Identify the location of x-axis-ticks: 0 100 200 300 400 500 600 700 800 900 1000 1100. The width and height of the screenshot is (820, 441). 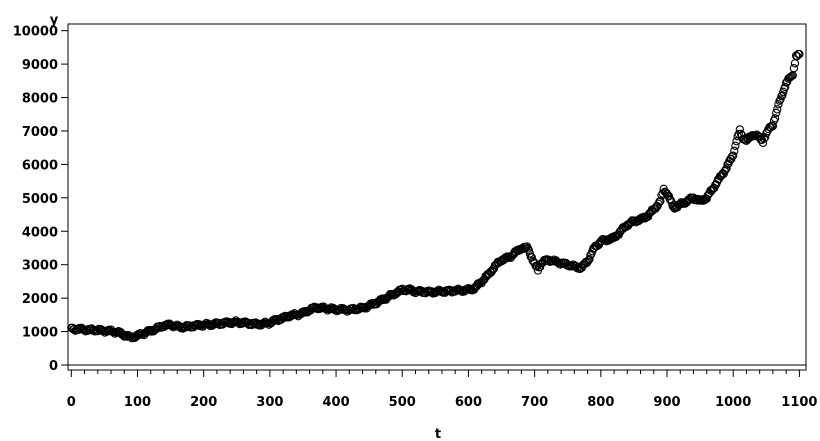
(442, 390).